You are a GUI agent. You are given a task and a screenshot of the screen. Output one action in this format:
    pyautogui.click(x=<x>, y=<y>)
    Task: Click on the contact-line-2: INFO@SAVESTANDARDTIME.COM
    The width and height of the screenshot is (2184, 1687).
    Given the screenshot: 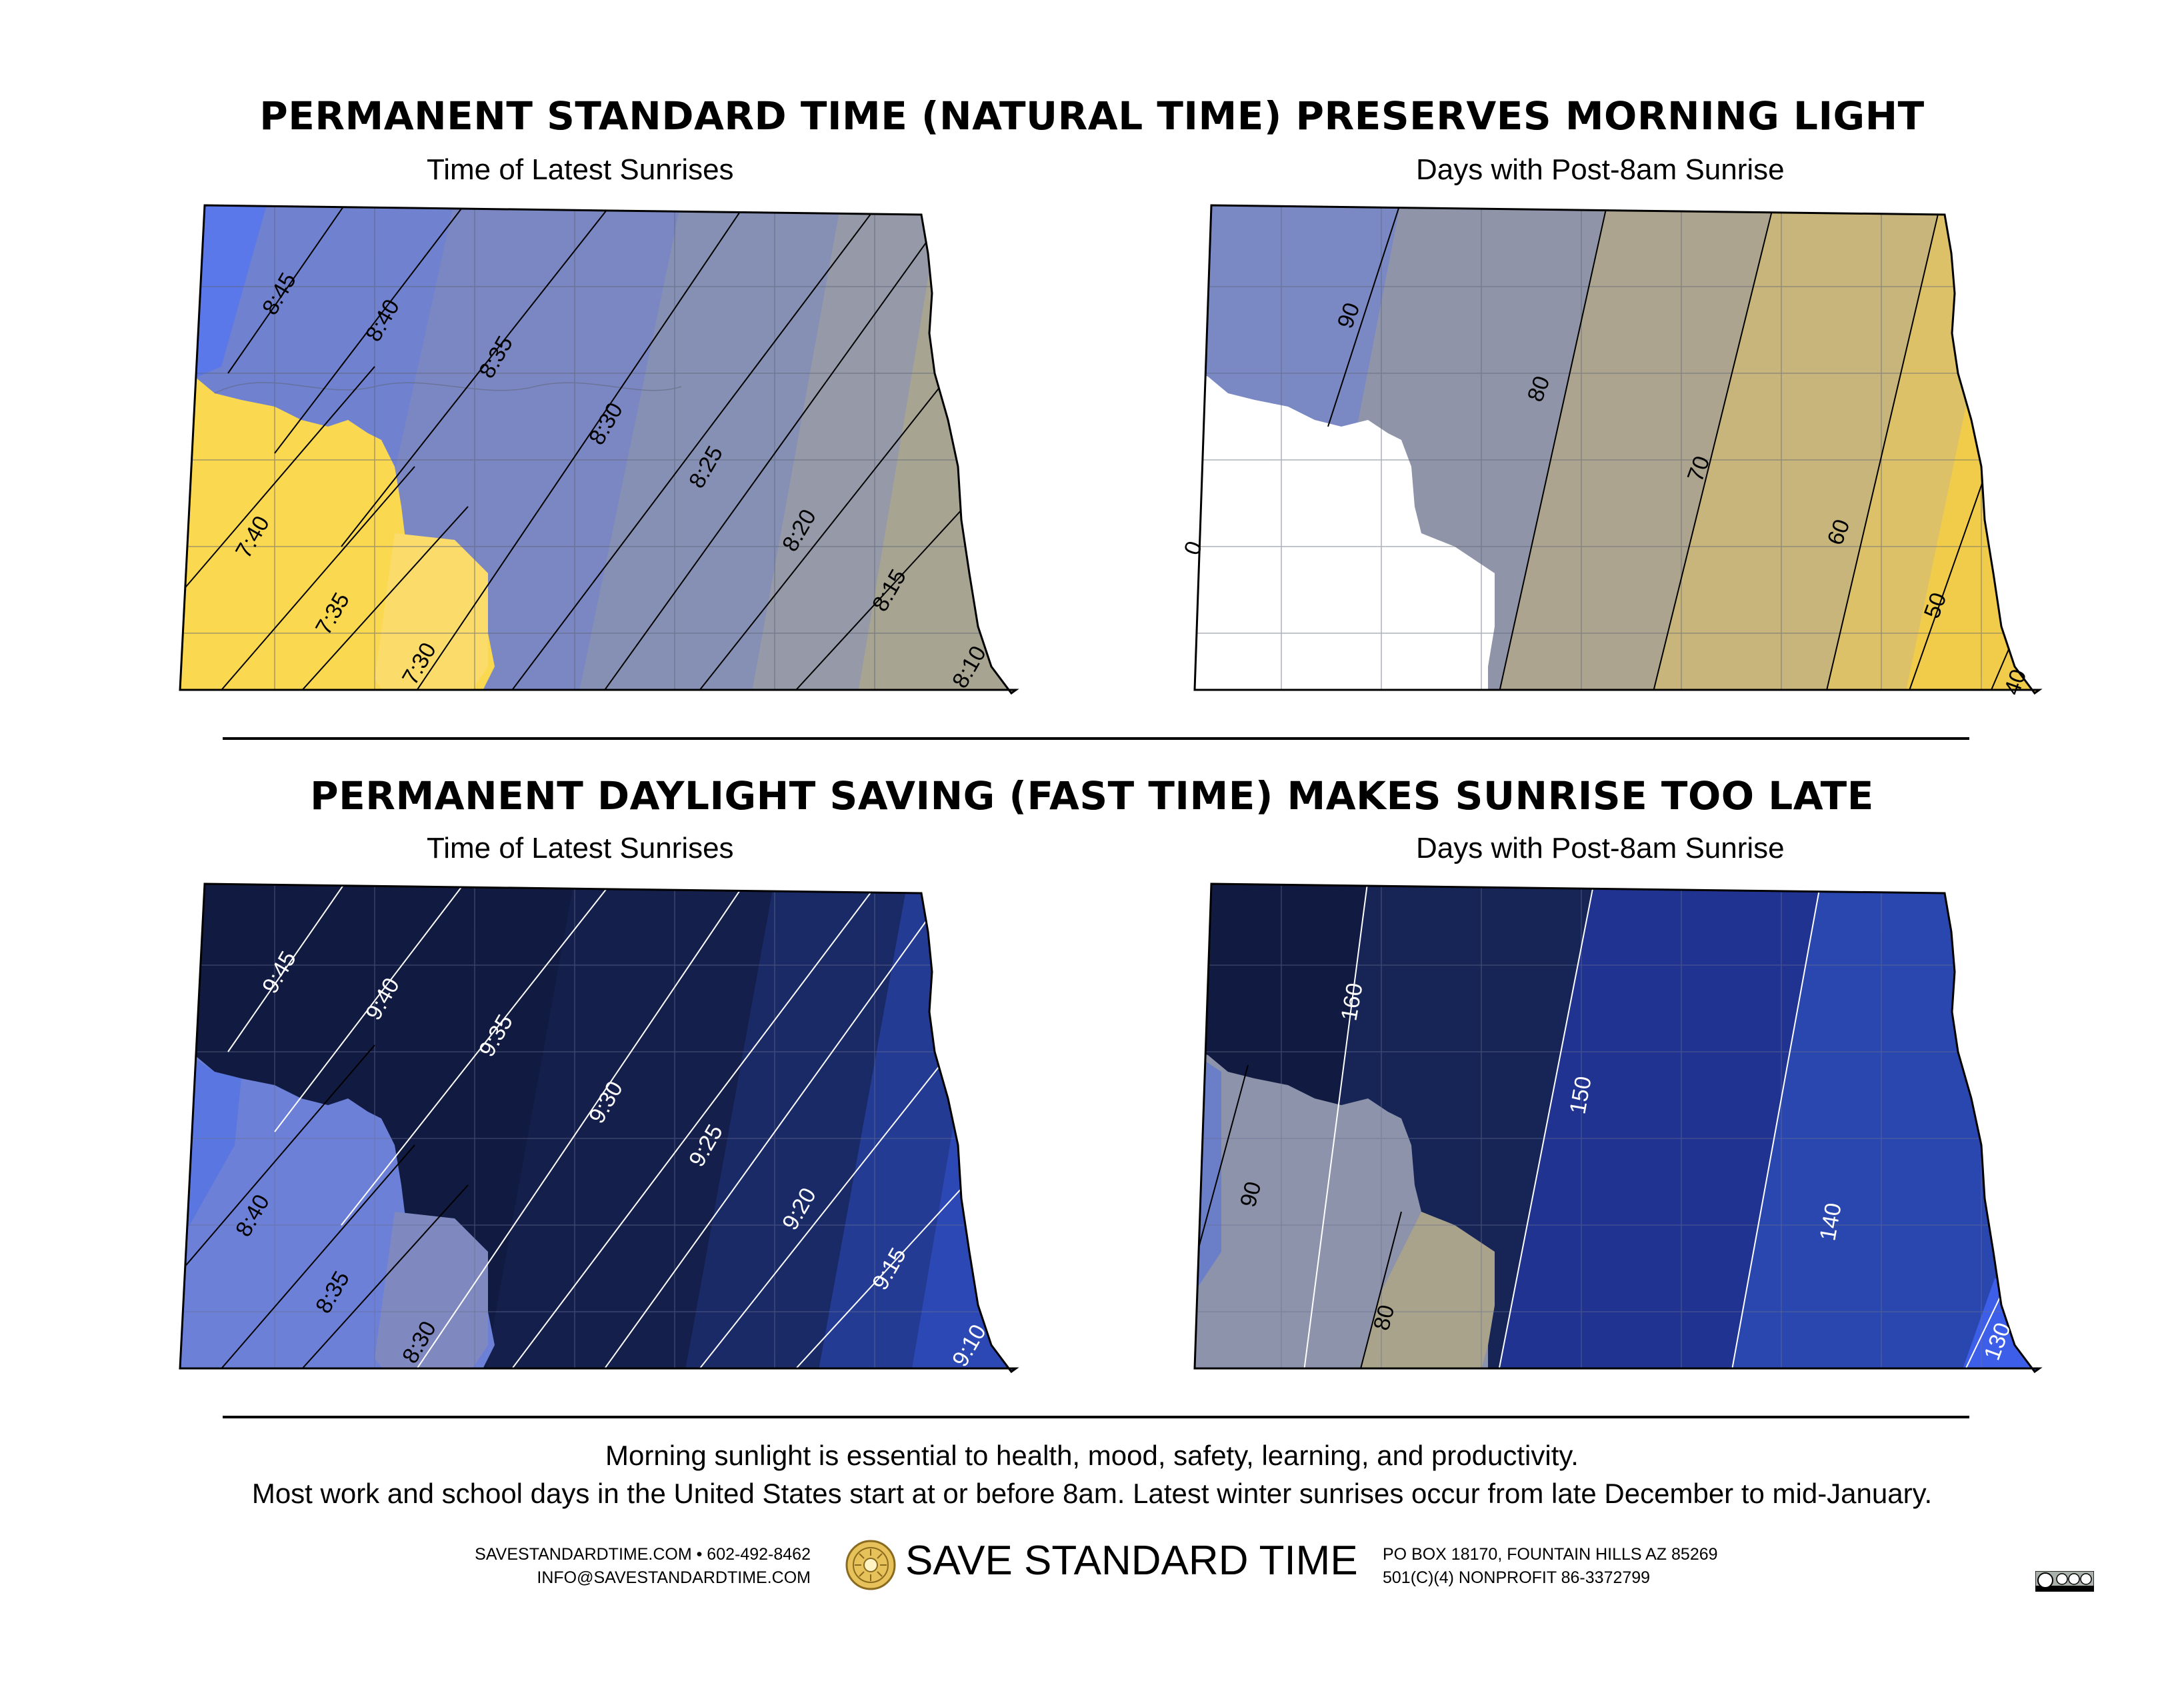 What is the action you would take?
    pyautogui.click(x=674, y=1577)
    